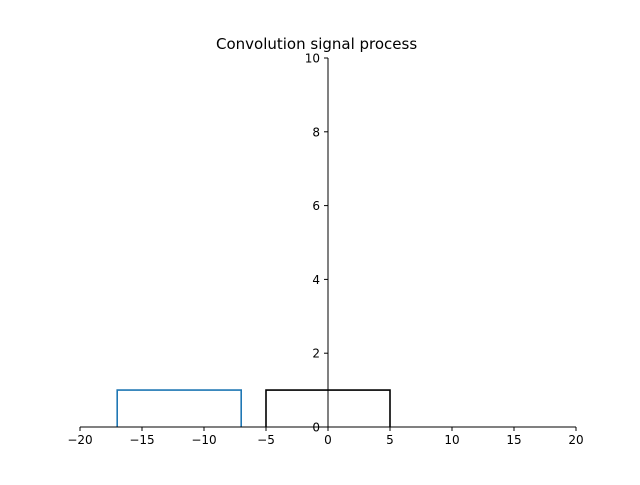 The image size is (640, 485). Describe the element at coordinates (316, 132) in the screenshot. I see `y-tick-label: 8` at that location.